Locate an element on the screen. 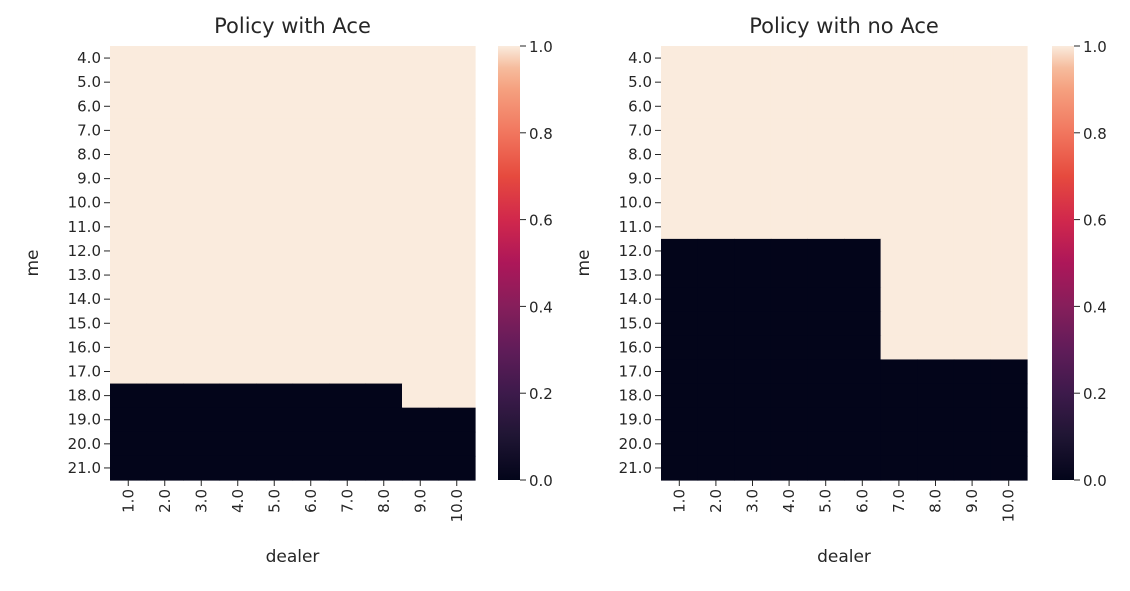 This screenshot has height=591, width=1130. y-tick-label: 9.0 is located at coordinates (640, 179).